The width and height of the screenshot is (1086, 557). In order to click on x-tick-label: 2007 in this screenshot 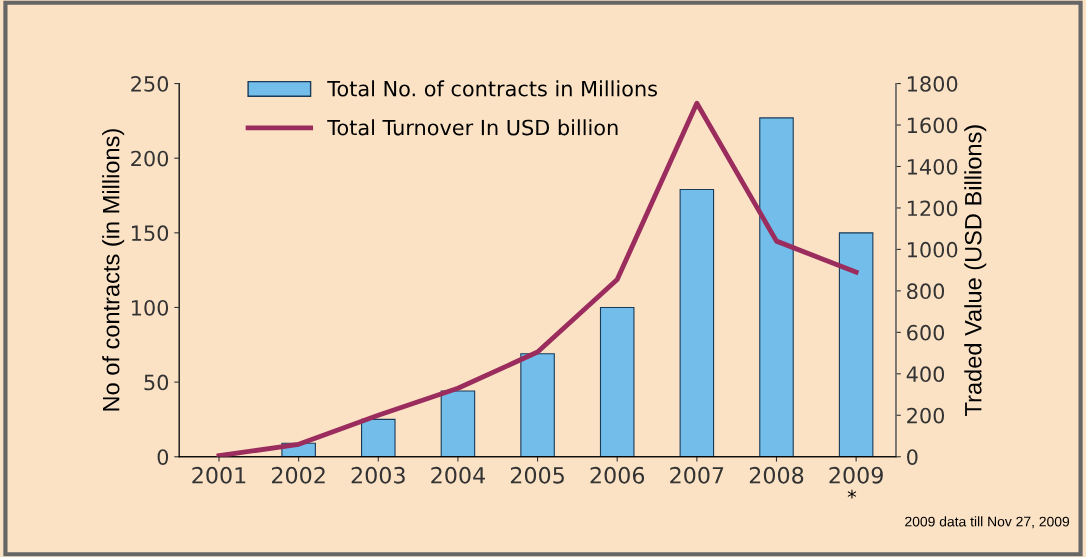, I will do `click(697, 475)`.